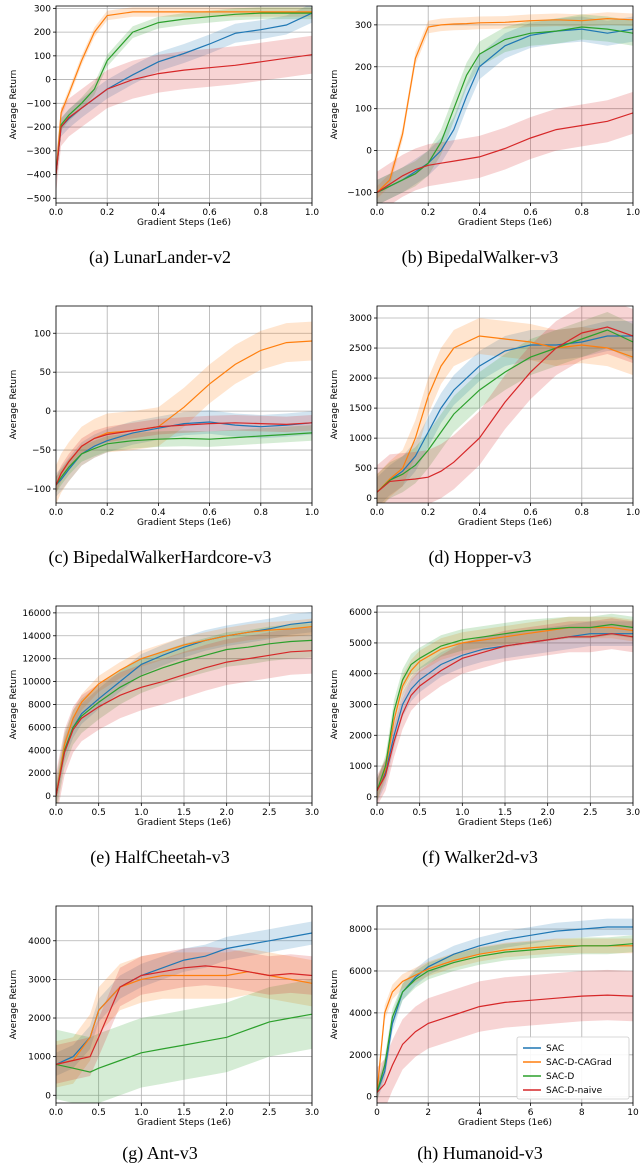  I want to click on y-tick-label: 1500, so click(360, 409).